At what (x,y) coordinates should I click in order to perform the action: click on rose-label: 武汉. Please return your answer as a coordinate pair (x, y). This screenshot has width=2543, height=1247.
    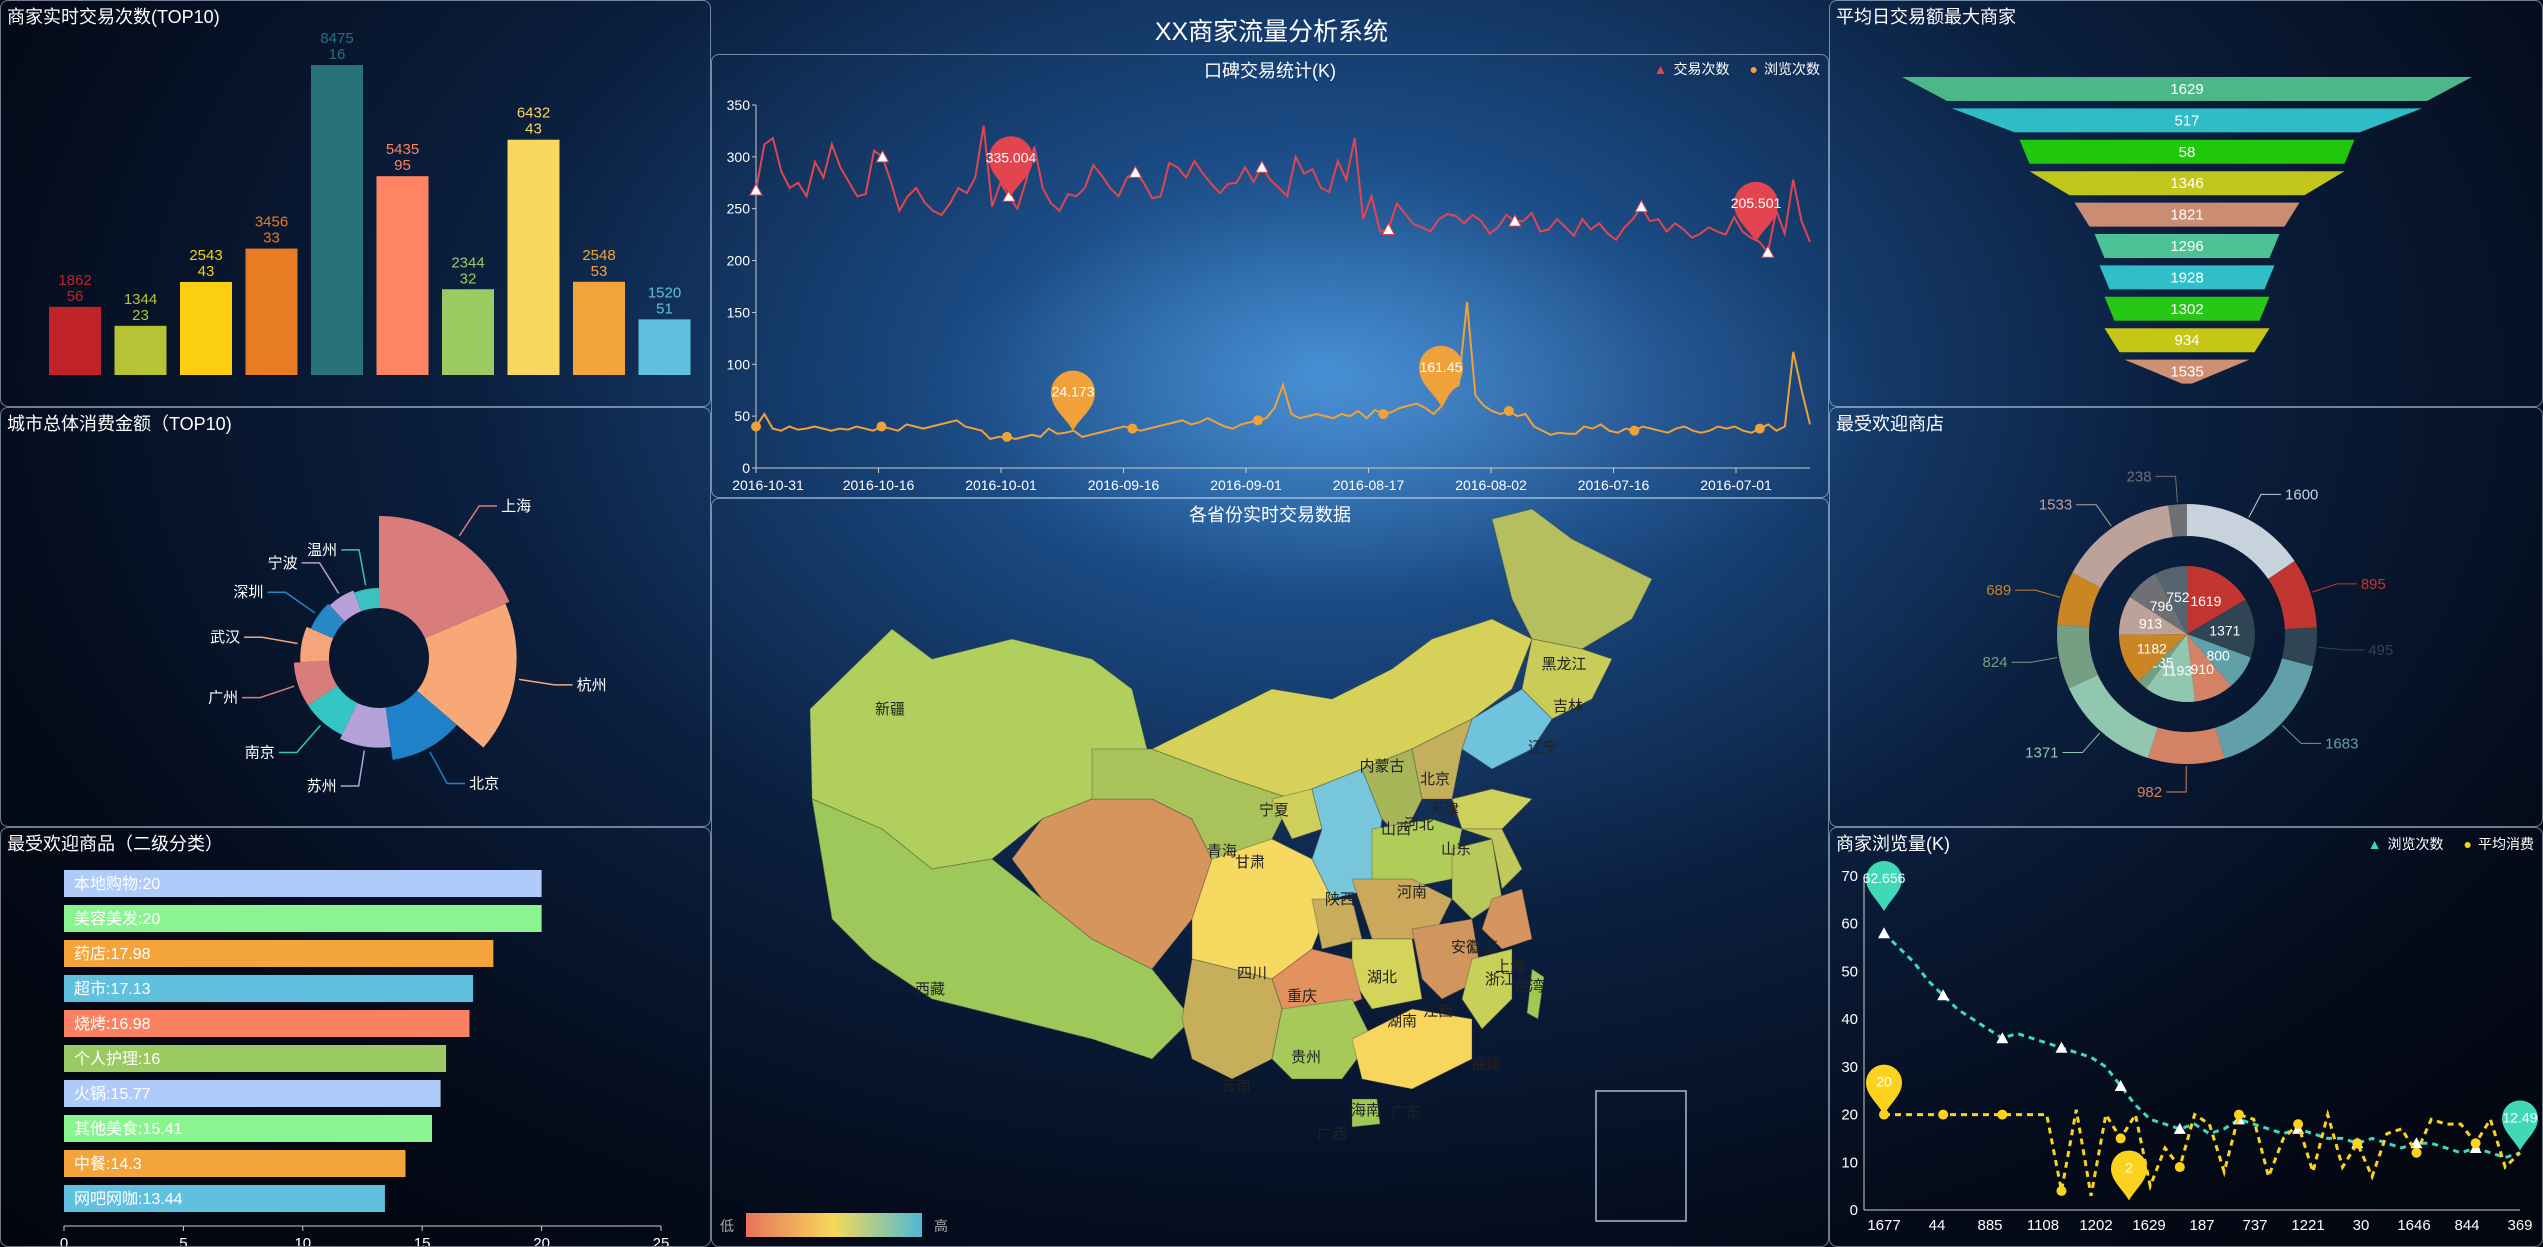
    Looking at the image, I should click on (225, 637).